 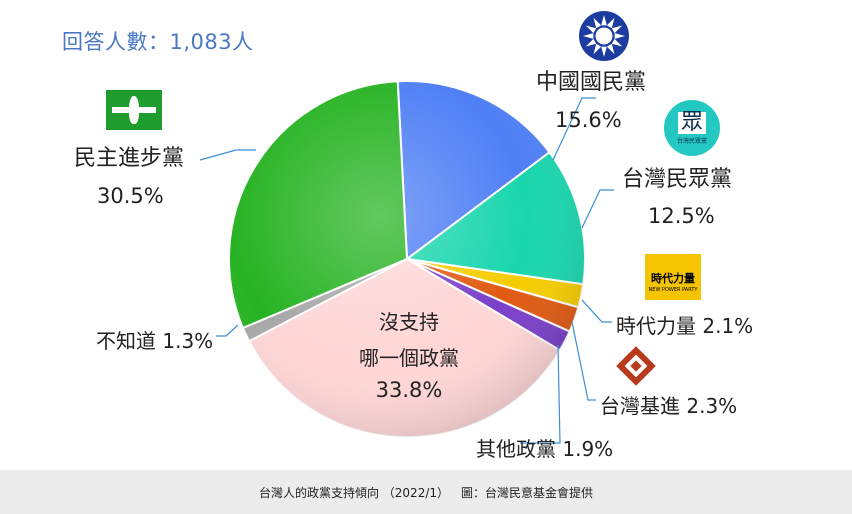 I want to click on label-tpp-name: 台灣民眾黨, so click(x=677, y=179).